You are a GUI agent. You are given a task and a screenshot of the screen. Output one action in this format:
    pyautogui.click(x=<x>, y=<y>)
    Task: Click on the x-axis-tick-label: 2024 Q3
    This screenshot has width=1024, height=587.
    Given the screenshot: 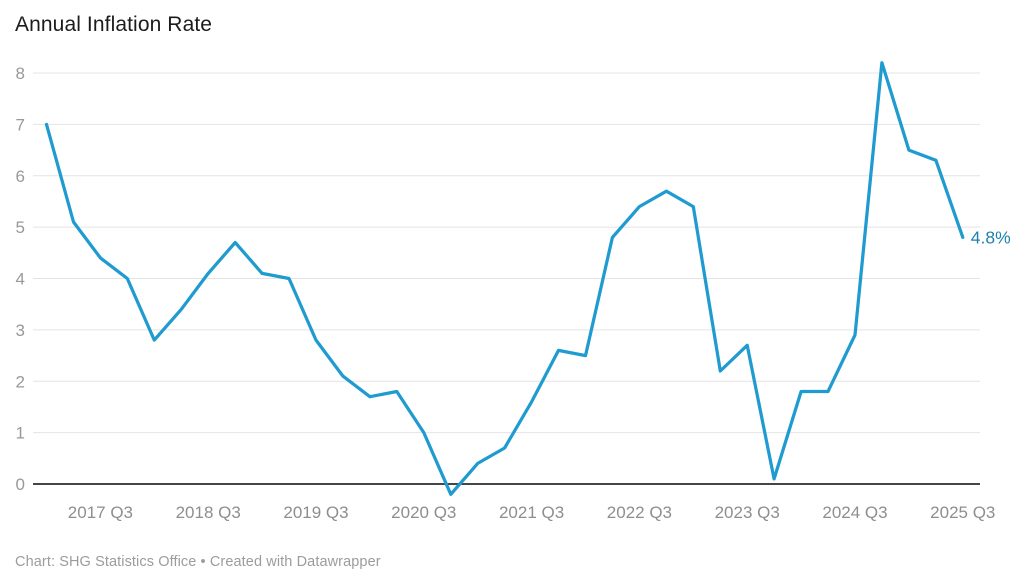 What is the action you would take?
    pyautogui.click(x=854, y=512)
    